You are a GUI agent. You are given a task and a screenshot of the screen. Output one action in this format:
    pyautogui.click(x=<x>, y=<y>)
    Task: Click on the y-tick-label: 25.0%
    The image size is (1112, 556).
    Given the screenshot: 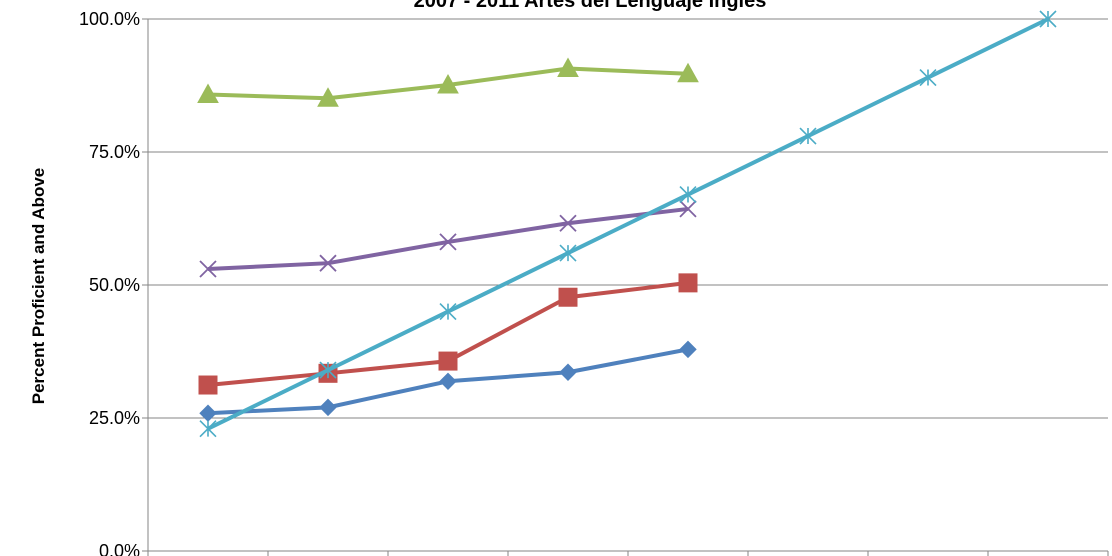 What is the action you would take?
    pyautogui.click(x=114, y=418)
    